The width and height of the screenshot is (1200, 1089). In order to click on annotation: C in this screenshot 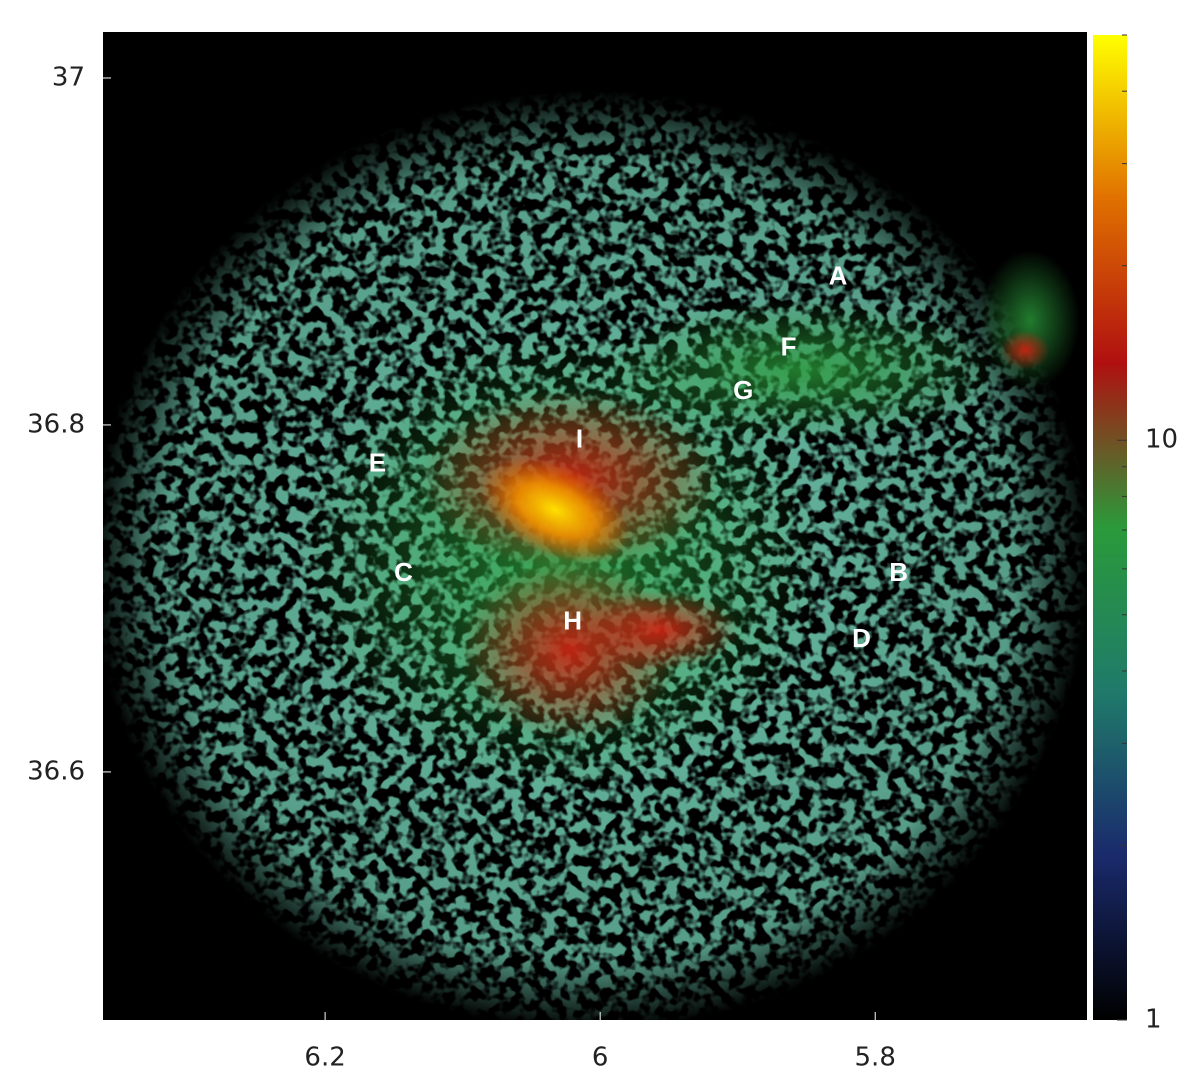, I will do `click(403, 572)`.